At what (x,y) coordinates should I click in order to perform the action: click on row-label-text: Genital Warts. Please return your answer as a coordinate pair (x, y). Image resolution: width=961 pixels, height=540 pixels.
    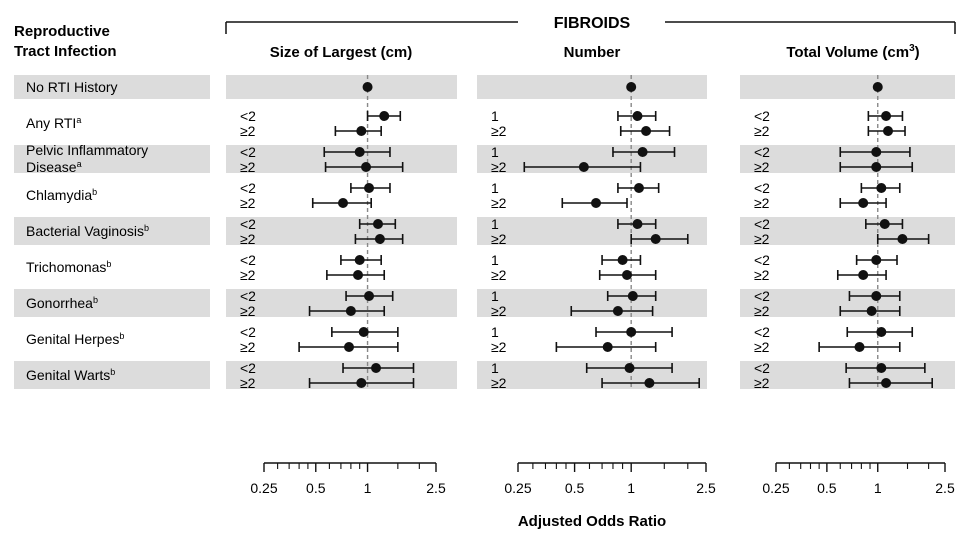
    Looking at the image, I should click on (68, 375).